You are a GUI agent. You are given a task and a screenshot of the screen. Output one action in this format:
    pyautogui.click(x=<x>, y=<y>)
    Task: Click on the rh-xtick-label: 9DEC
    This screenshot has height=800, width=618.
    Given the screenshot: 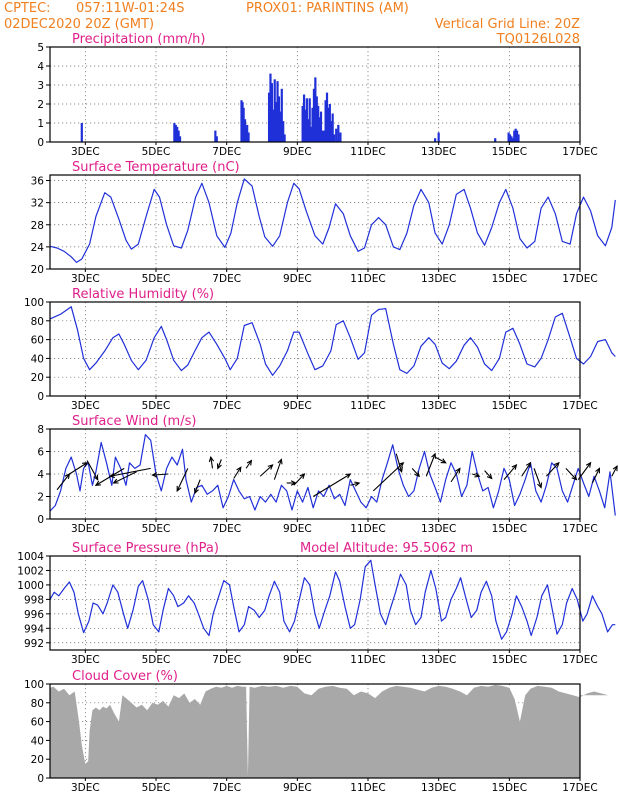 What is the action you would take?
    pyautogui.click(x=297, y=406)
    